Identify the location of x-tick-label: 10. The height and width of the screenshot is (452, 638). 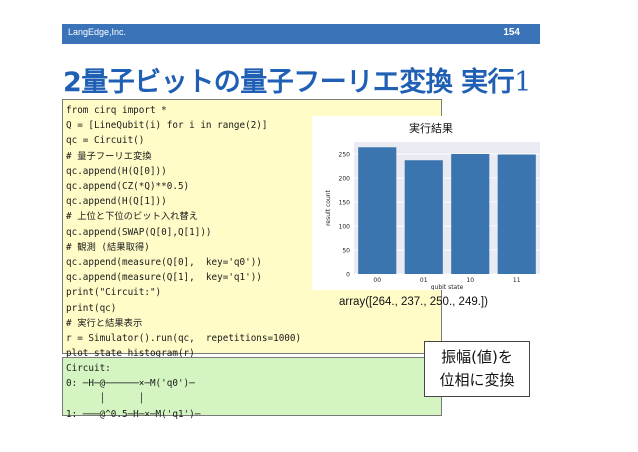
(470, 280).